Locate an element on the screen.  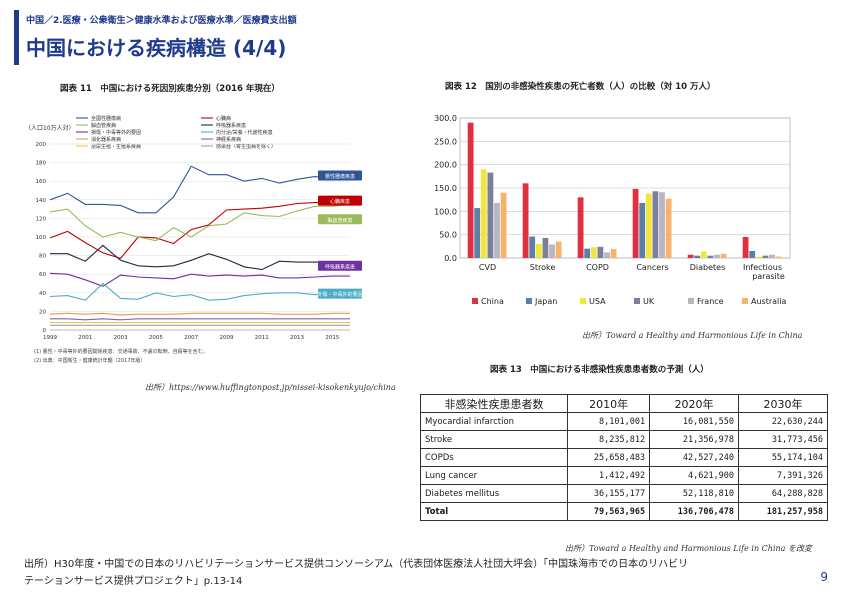
row-value-2020: 21,356,978 is located at coordinates (694, 439).